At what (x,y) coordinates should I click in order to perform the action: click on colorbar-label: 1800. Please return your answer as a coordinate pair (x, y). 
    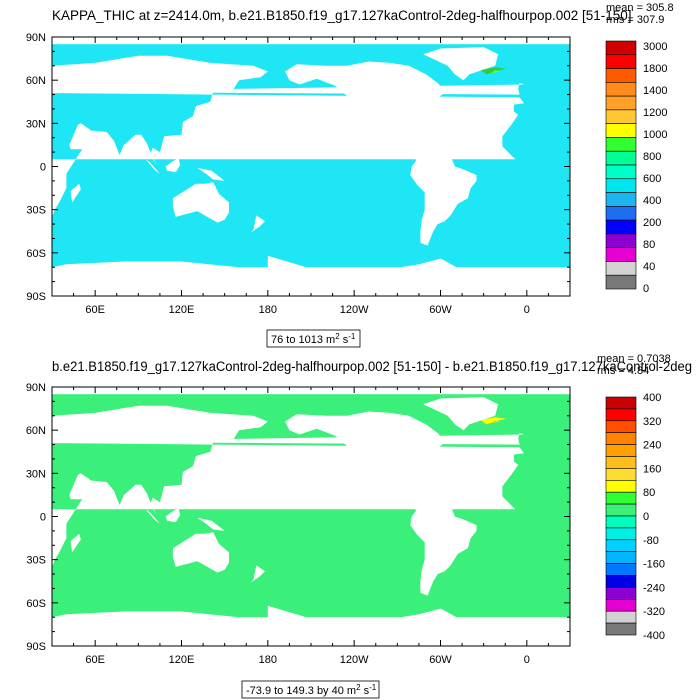
    Looking at the image, I should click on (655, 69).